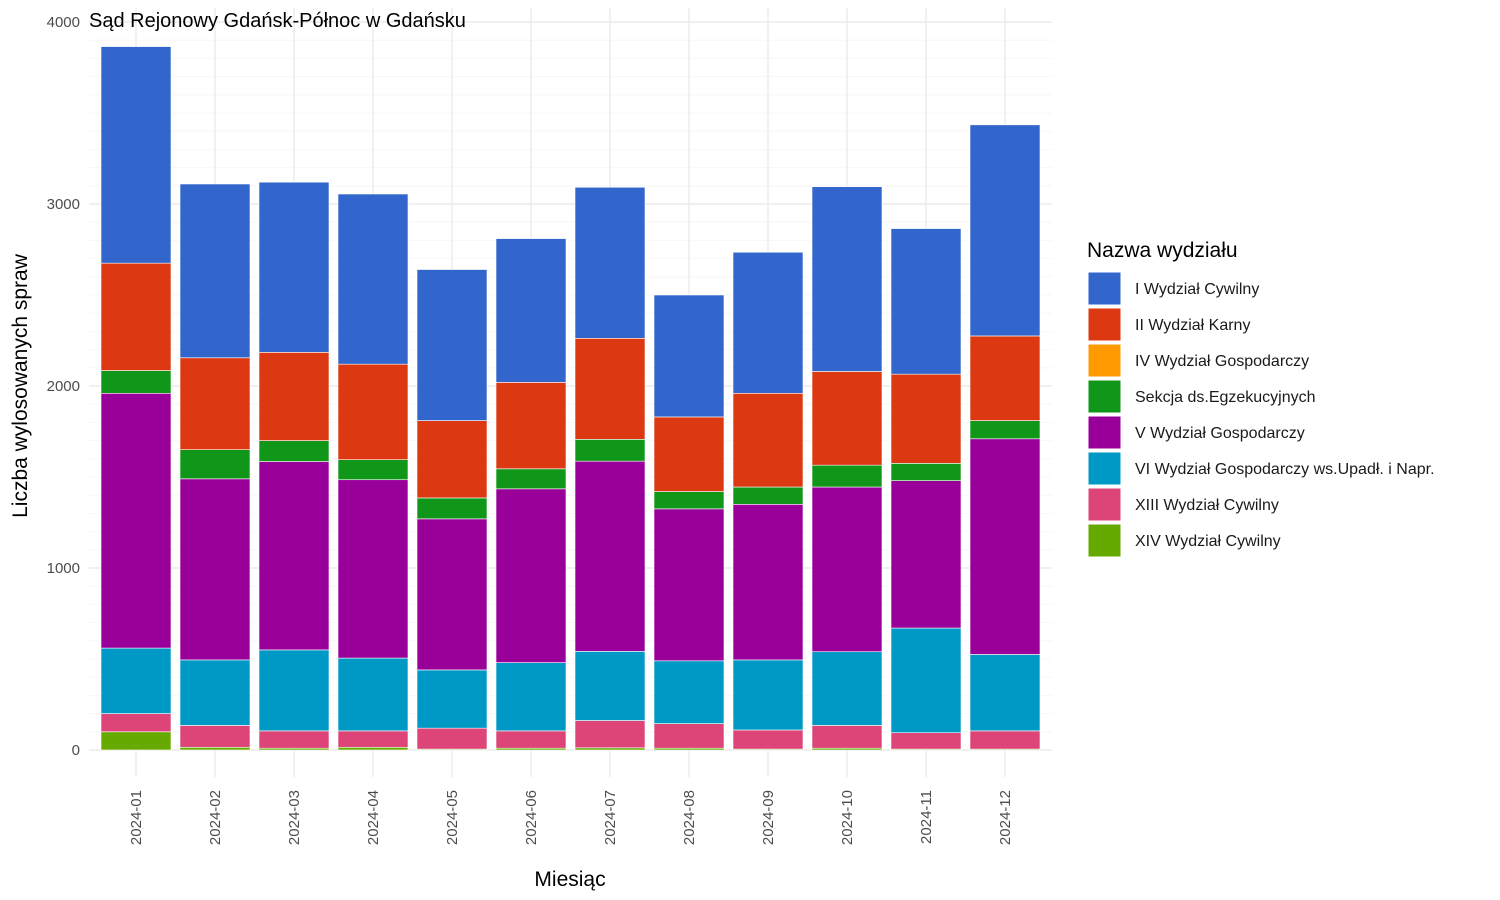  I want to click on x-tick-label: 2024-02, so click(215, 817).